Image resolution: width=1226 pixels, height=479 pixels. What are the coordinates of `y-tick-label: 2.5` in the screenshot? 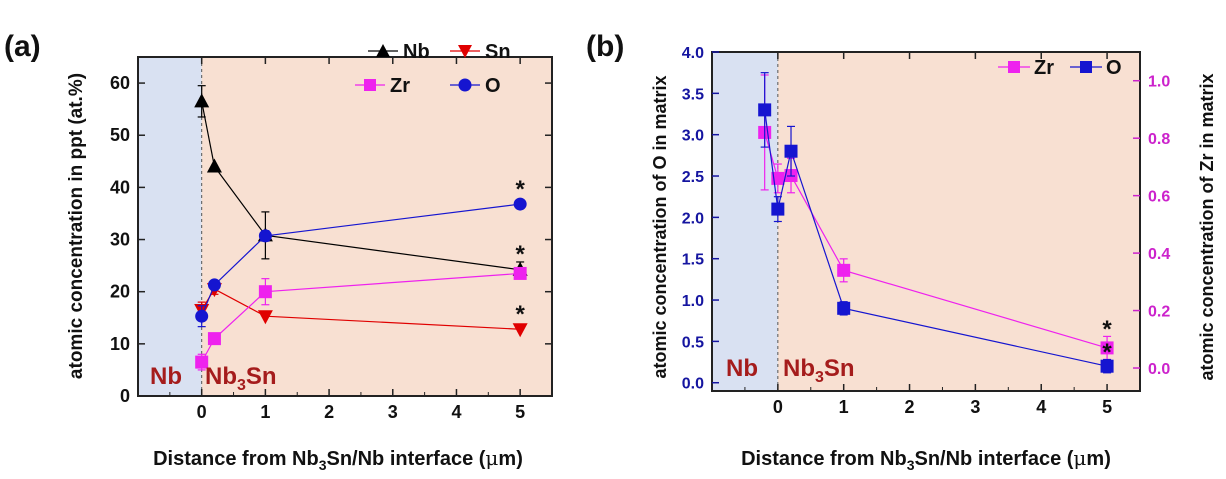 It's located at (693, 177).